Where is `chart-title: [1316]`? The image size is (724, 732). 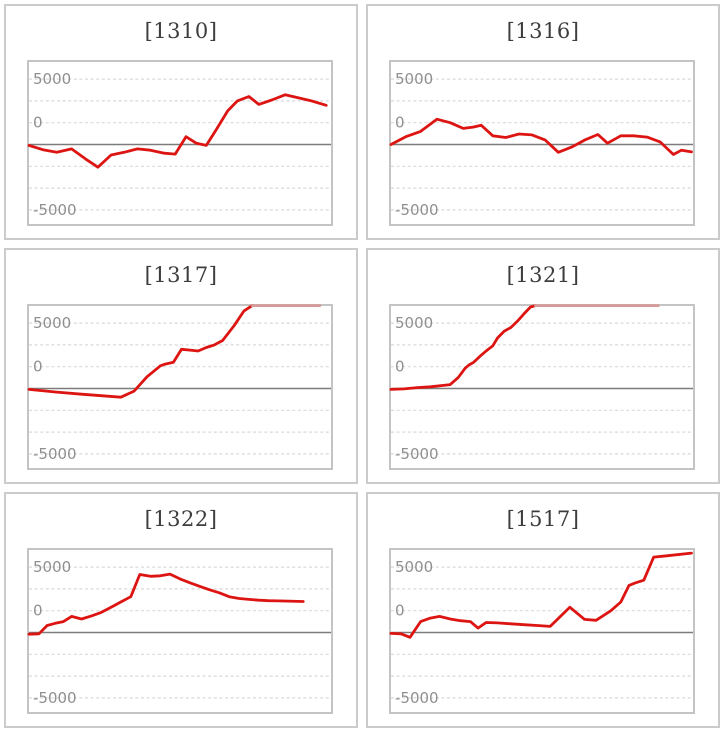 chart-title: [1316] is located at coordinates (543, 31).